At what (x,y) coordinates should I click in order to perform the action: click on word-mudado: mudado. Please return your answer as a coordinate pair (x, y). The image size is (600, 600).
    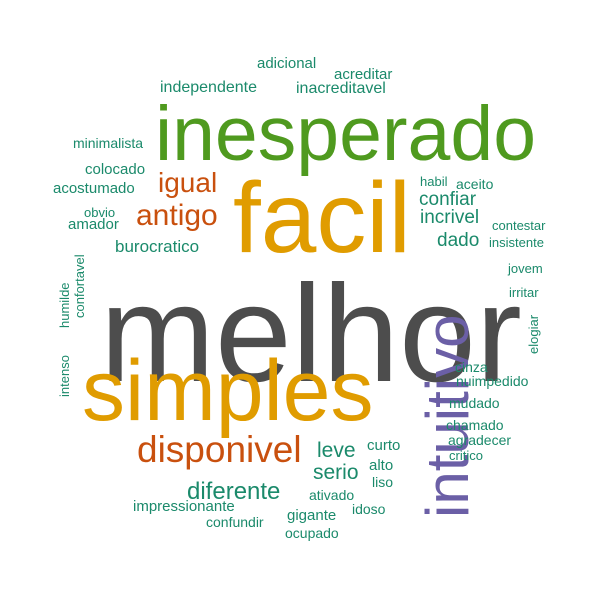
    Looking at the image, I should click on (474, 403).